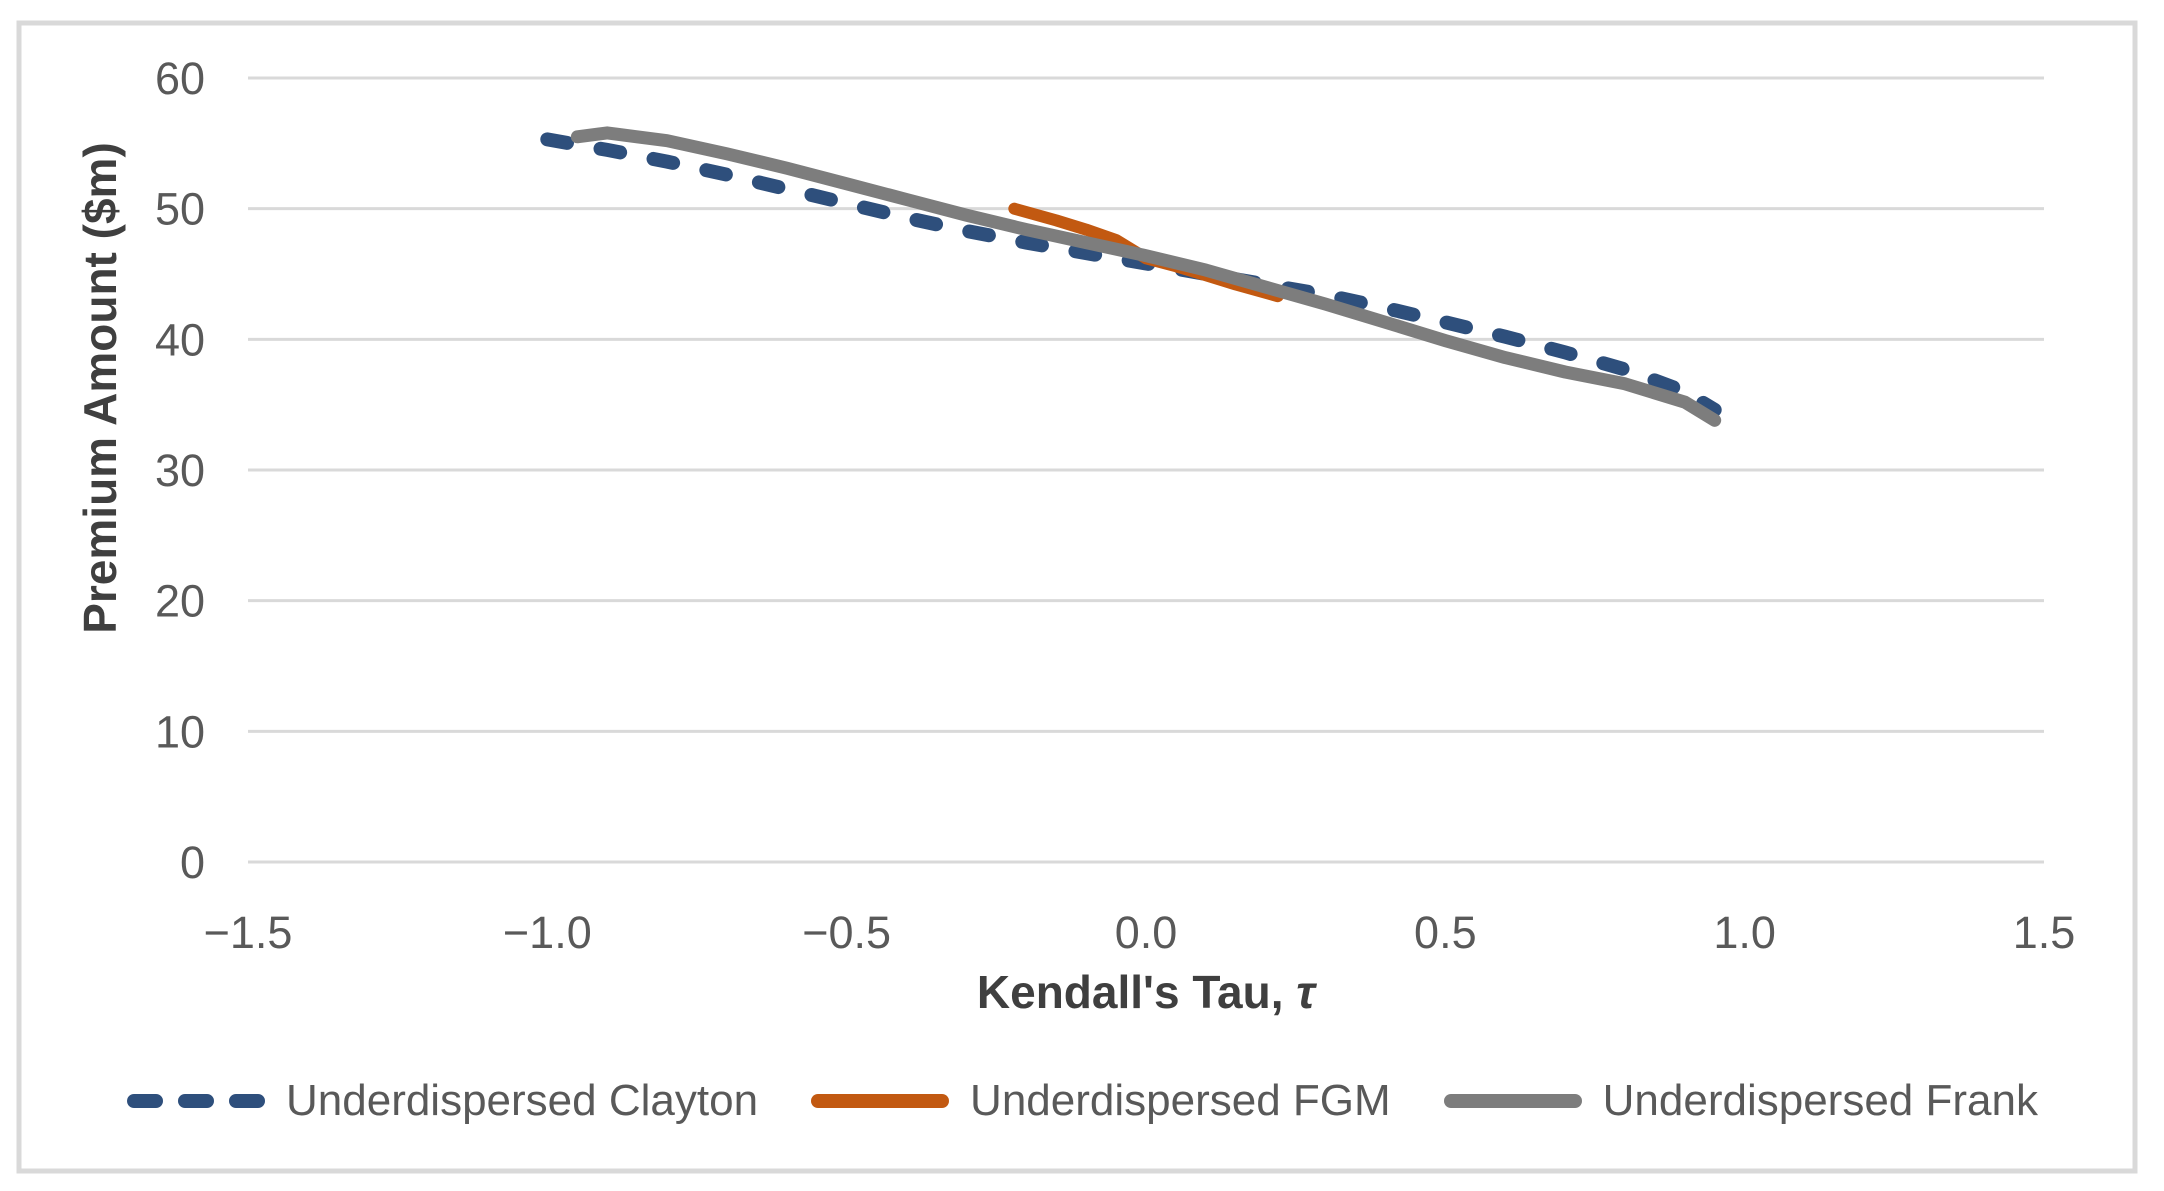  Describe the element at coordinates (180, 731) in the screenshot. I see `y-tick-label: 10` at that location.